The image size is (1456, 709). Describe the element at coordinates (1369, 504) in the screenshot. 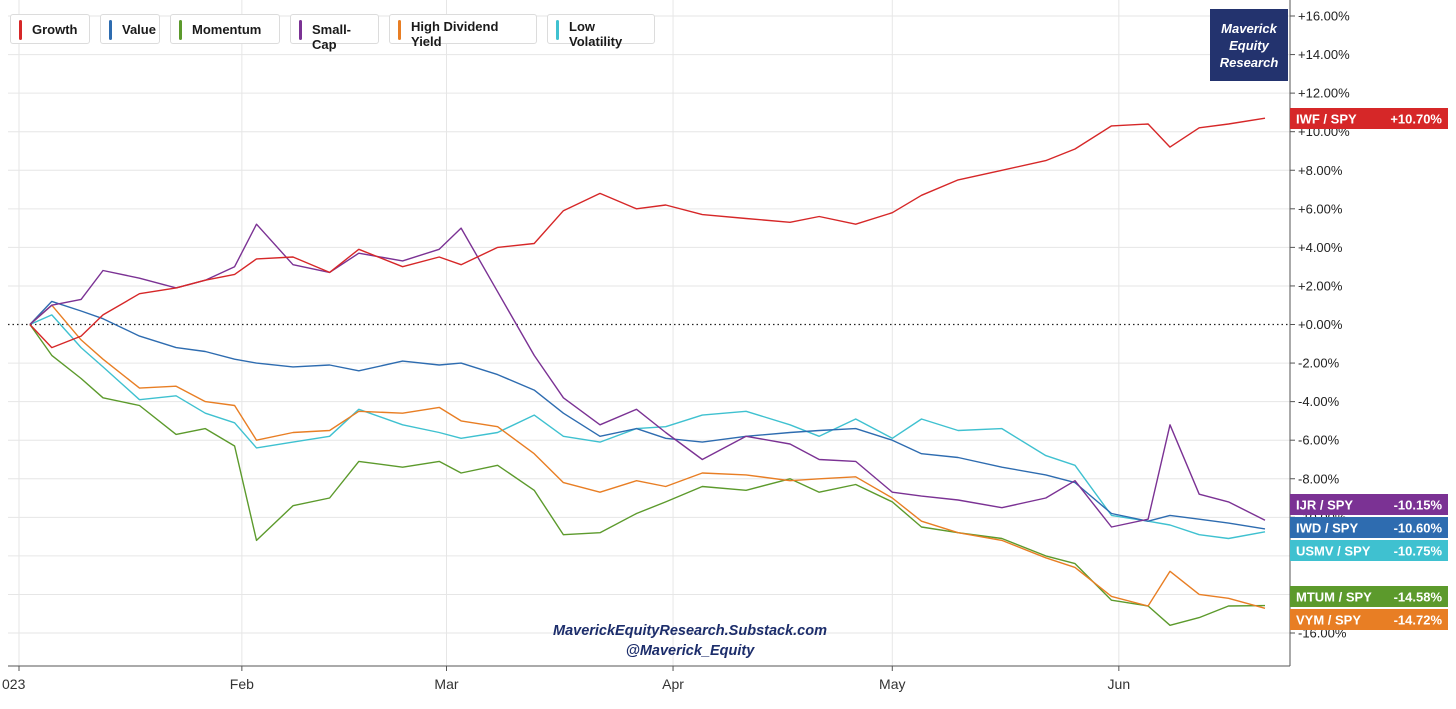

I see `end-badge-ijr` at that location.